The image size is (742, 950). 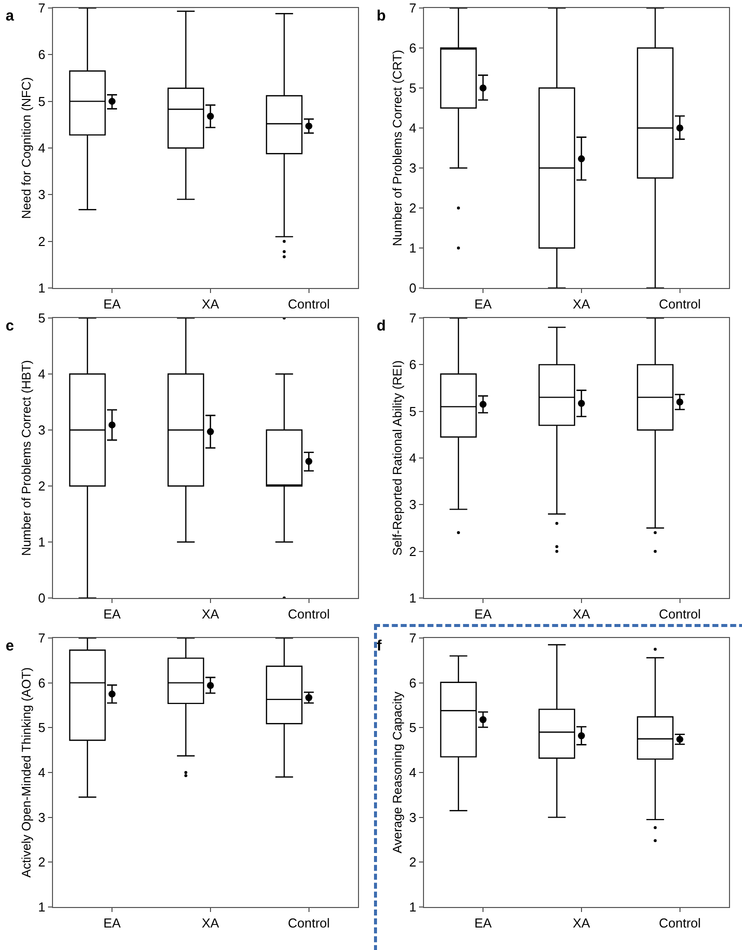 What do you see at coordinates (397, 458) in the screenshot?
I see `y-axis-title: Self-Reported Rational Ability (REI)` at bounding box center [397, 458].